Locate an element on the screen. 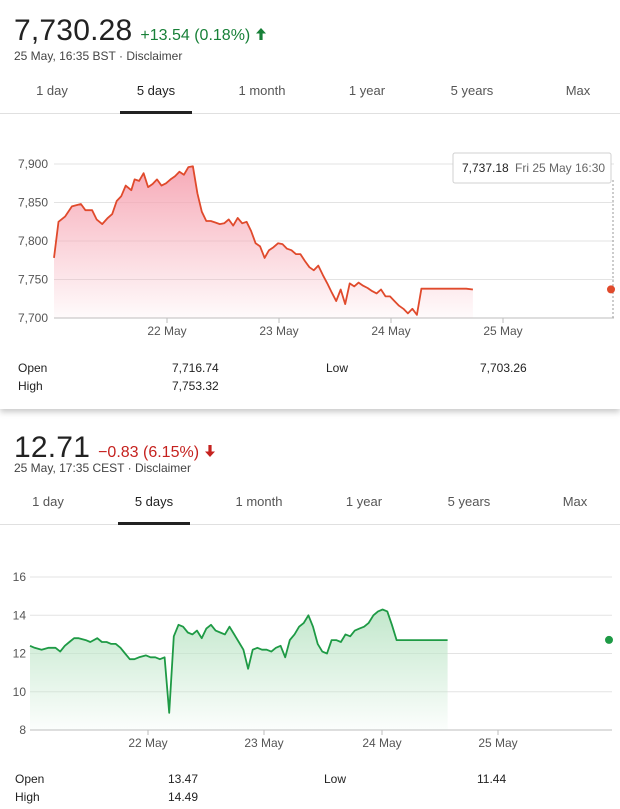 This screenshot has height=809, width=620. y-tick-label: 12 is located at coordinates (20, 654).